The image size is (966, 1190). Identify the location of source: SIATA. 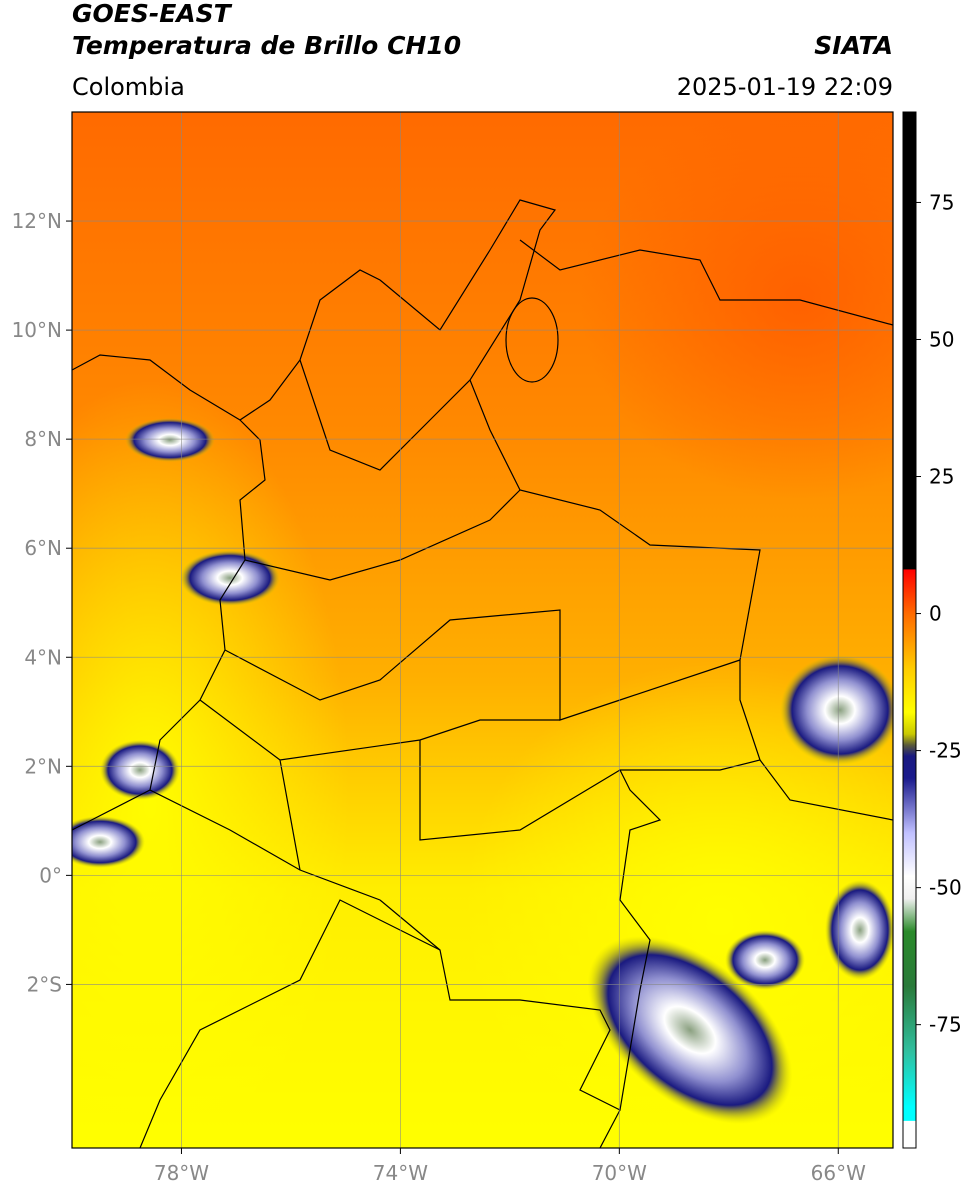
(853, 45).